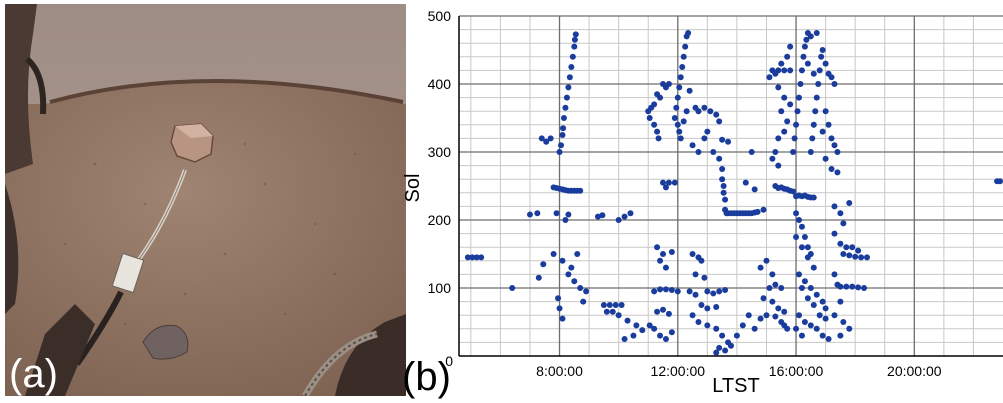 This screenshot has height=403, width=1003. Describe the element at coordinates (33, 374) in the screenshot. I see `panel-label-a: (a)` at that location.